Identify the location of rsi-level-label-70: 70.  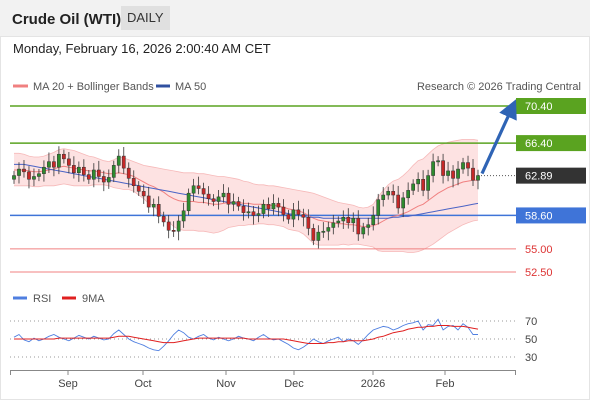
(531, 322).